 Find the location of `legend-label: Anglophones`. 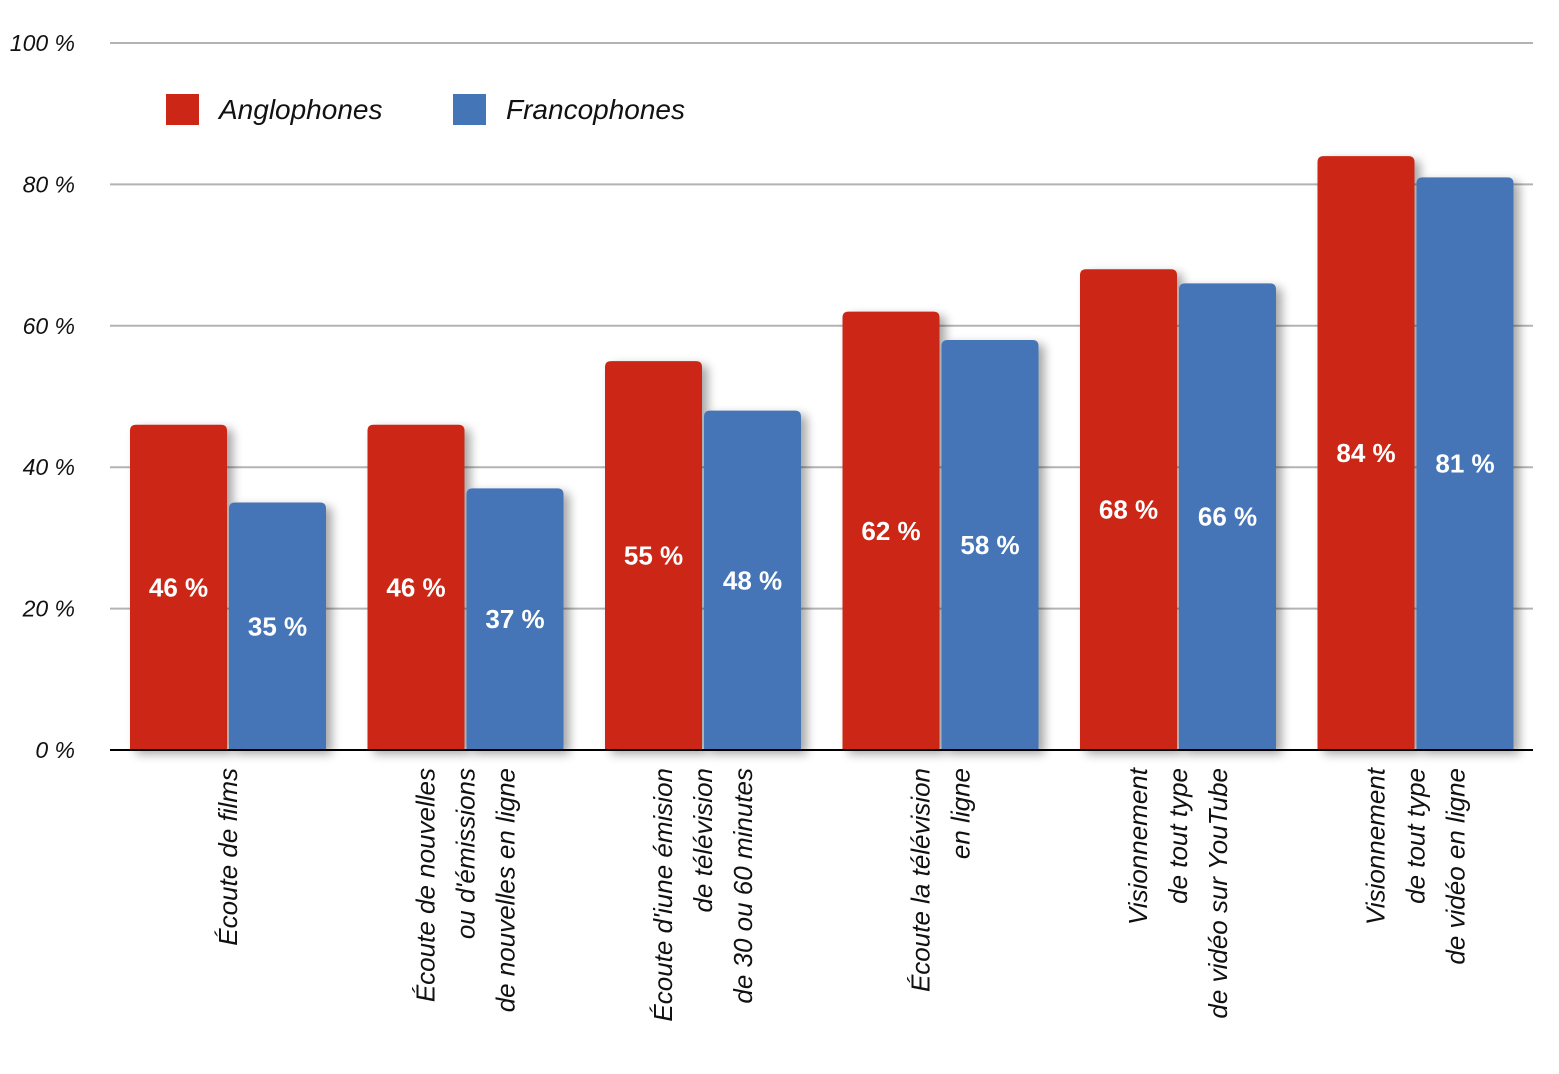

legend-label: Anglophones is located at coordinates (299, 109).